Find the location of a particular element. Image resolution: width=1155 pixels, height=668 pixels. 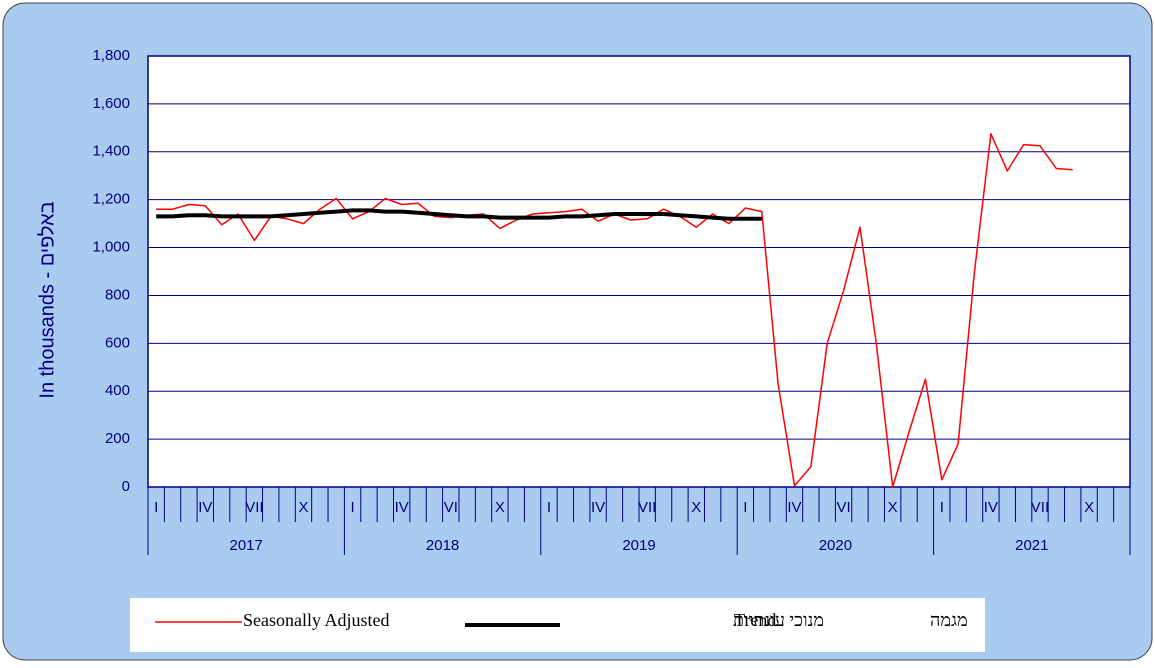

y-tick-label: 1,400 is located at coordinates (111, 151).